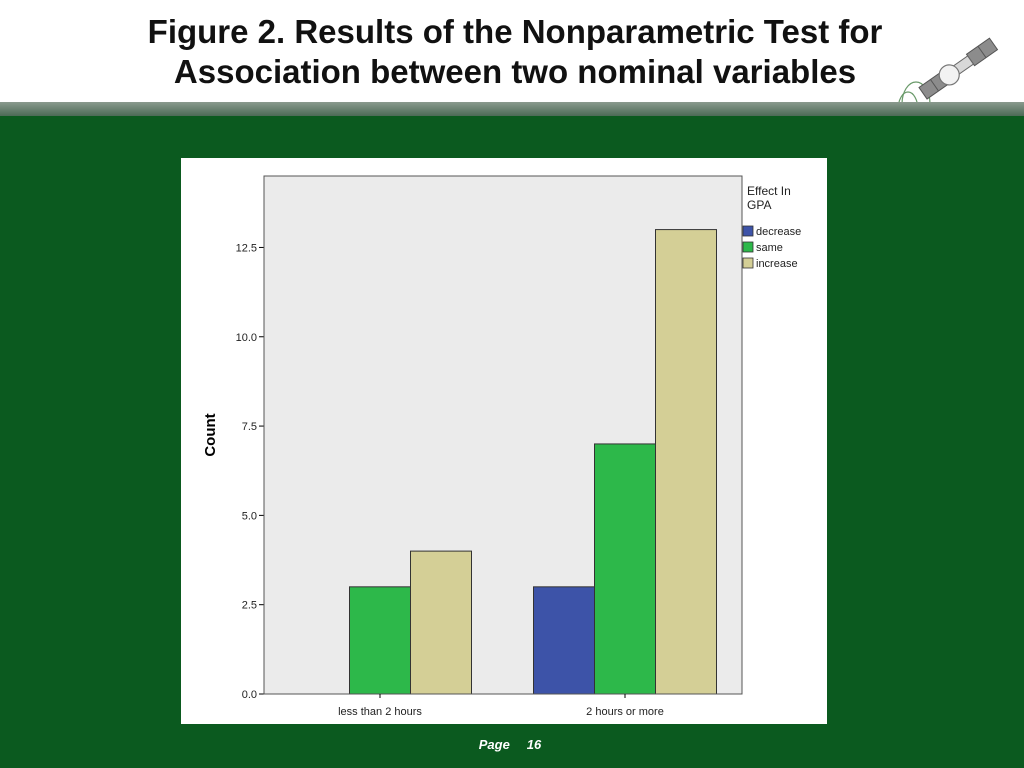 This screenshot has height=768, width=1024. Describe the element at coordinates (769, 248) in the screenshot. I see `legend-label-same: same` at that location.